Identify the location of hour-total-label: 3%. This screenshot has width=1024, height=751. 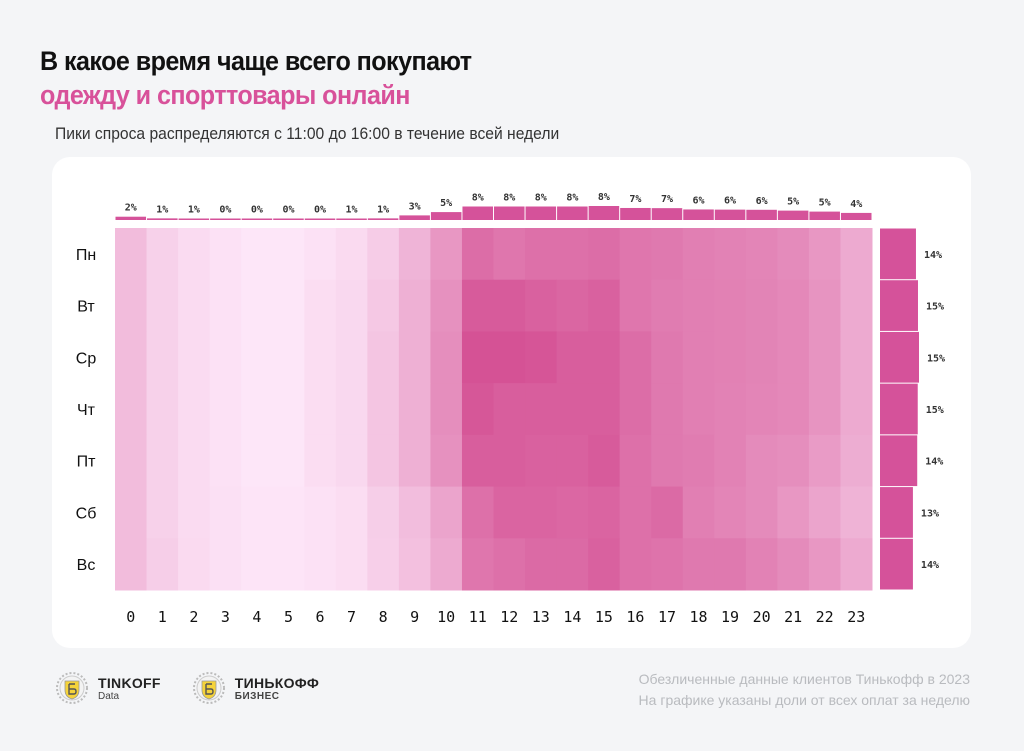
(415, 206).